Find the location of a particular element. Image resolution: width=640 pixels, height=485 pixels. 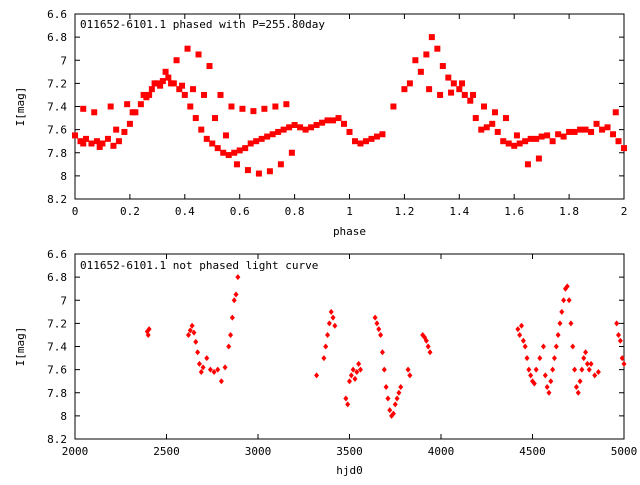

phased-chart-title: 011652-6101.1 phased with P=255.80day is located at coordinates (202, 24).